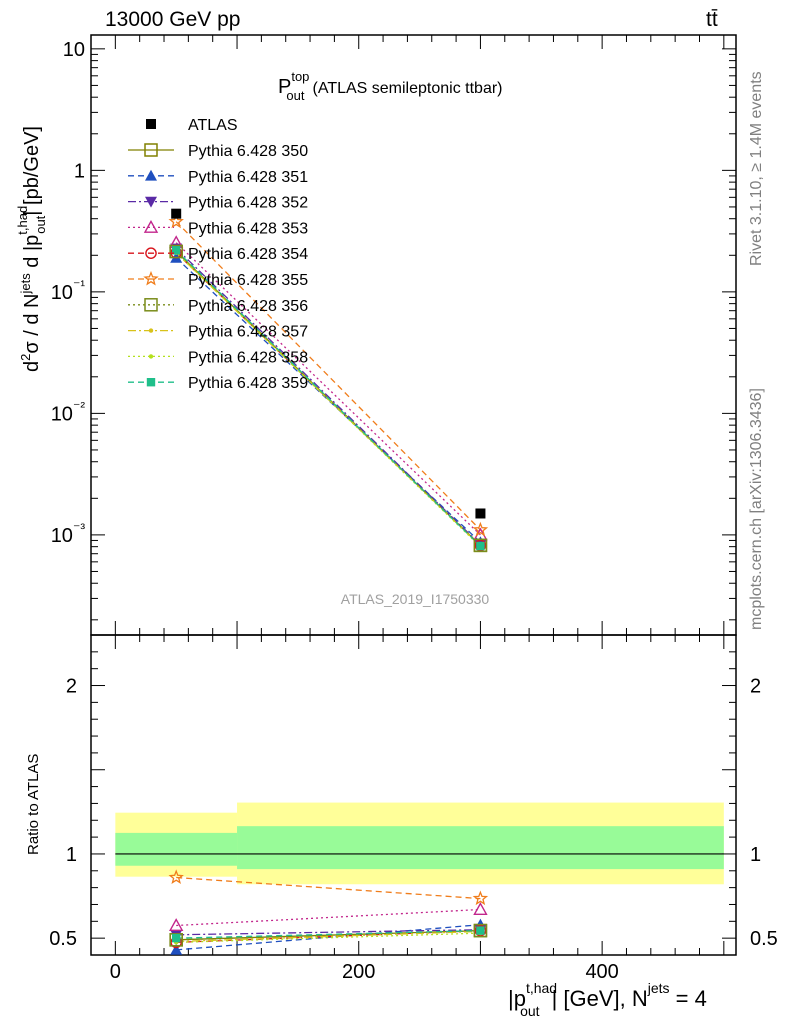  Describe the element at coordinates (248, 203) in the screenshot. I see `legend-label: Pythia 6.428 352` at that location.